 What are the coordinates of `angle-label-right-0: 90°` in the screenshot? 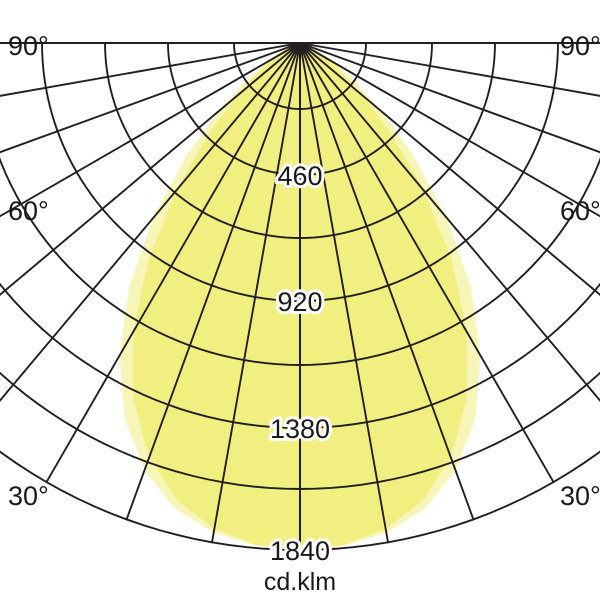 It's located at (580, 46).